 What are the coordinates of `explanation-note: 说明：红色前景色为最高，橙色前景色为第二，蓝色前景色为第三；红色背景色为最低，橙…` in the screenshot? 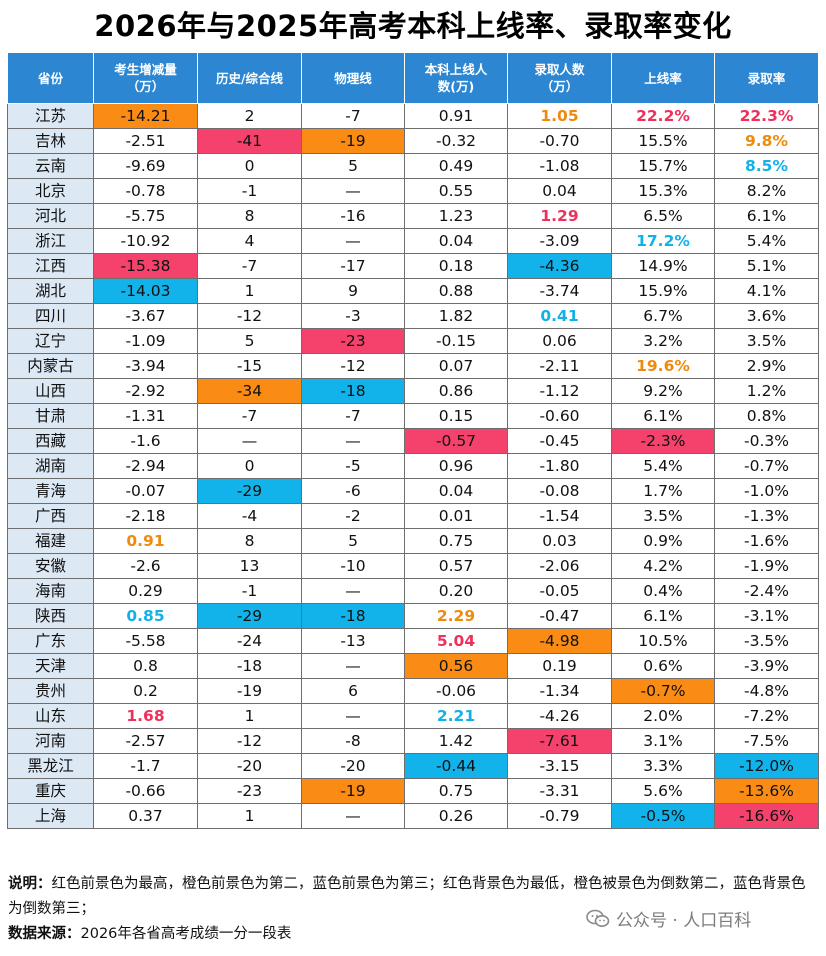 It's located at (413, 897).